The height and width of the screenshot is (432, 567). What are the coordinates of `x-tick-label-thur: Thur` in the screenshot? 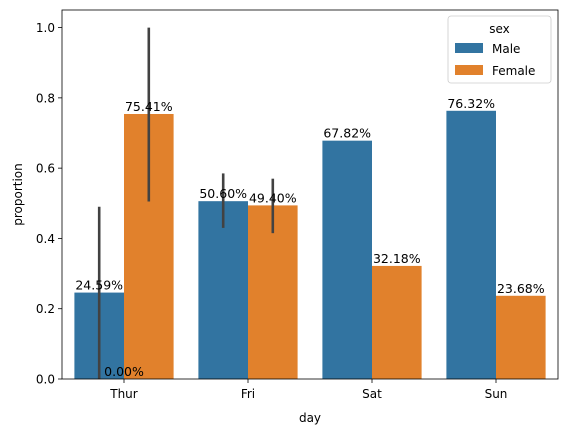 It's located at (123, 394).